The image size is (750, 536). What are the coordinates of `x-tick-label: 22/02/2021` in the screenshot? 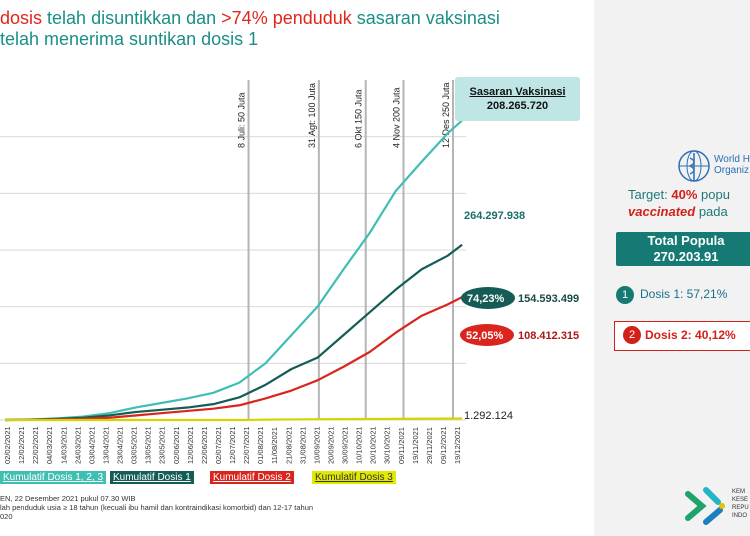 It's located at (35, 445).